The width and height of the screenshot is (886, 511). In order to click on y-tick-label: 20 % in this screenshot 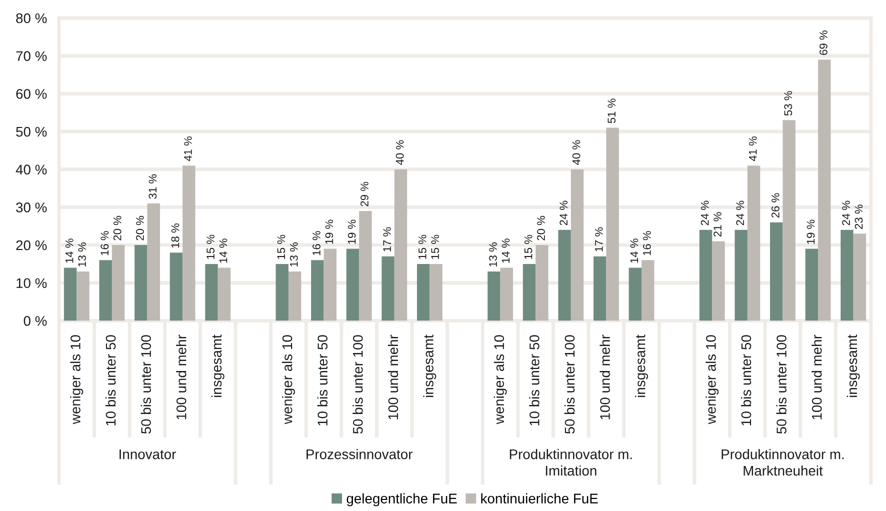, I will do `click(31, 245)`.